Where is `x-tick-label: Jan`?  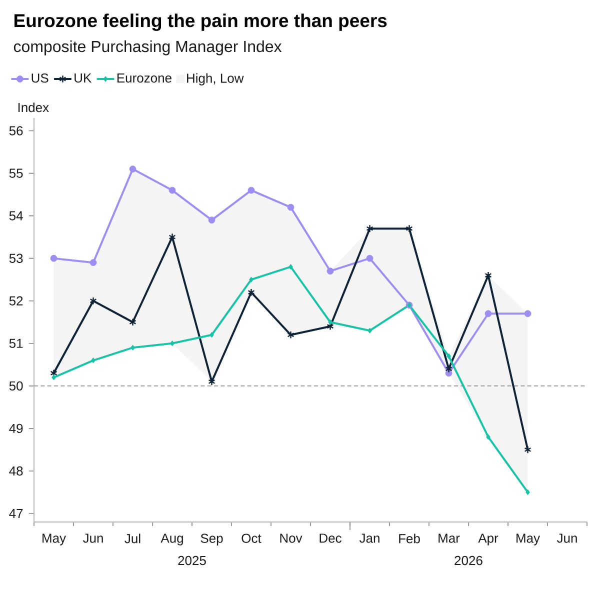
x-tick-label: Jan is located at coordinates (369, 538).